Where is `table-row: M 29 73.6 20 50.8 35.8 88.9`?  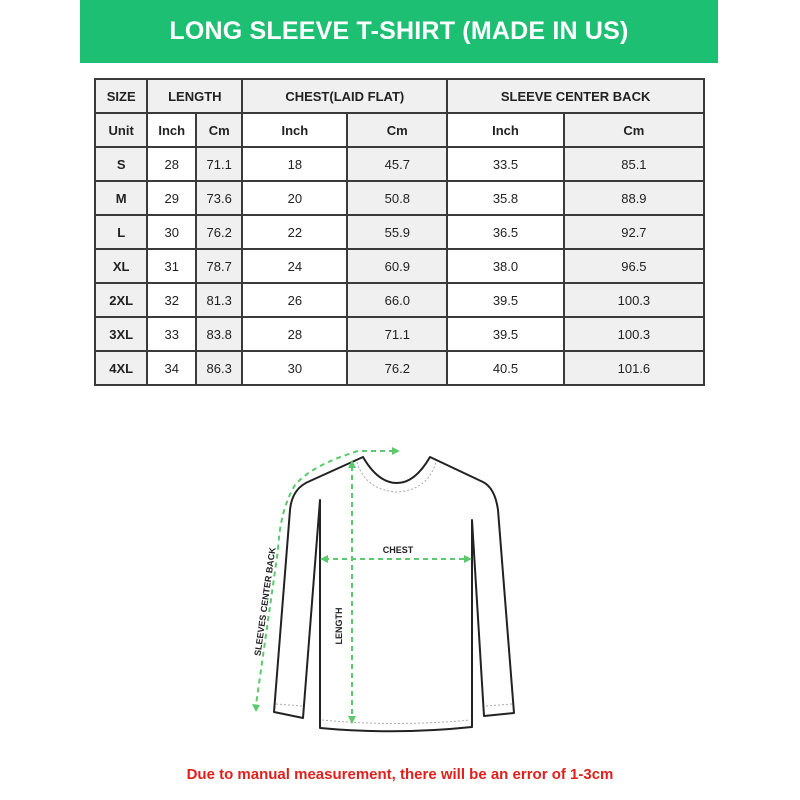 table-row: M 29 73.6 20 50.8 35.8 88.9 is located at coordinates (399, 198).